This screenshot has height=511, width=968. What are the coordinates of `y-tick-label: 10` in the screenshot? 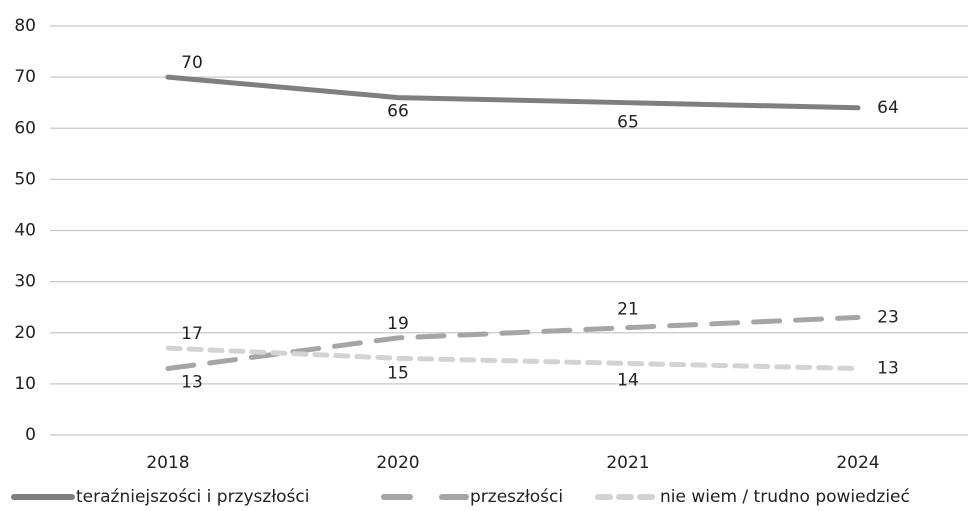 It's located at (25, 384).